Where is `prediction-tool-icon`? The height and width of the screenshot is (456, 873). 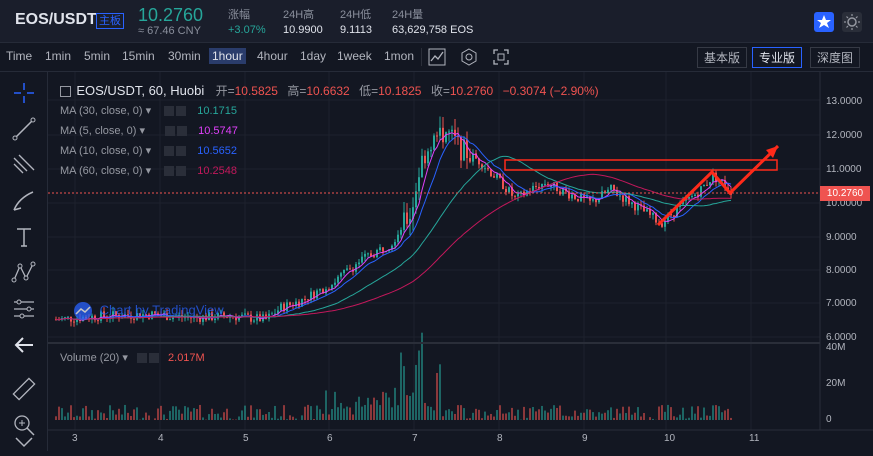 prediction-tool-icon is located at coordinates (24, 309).